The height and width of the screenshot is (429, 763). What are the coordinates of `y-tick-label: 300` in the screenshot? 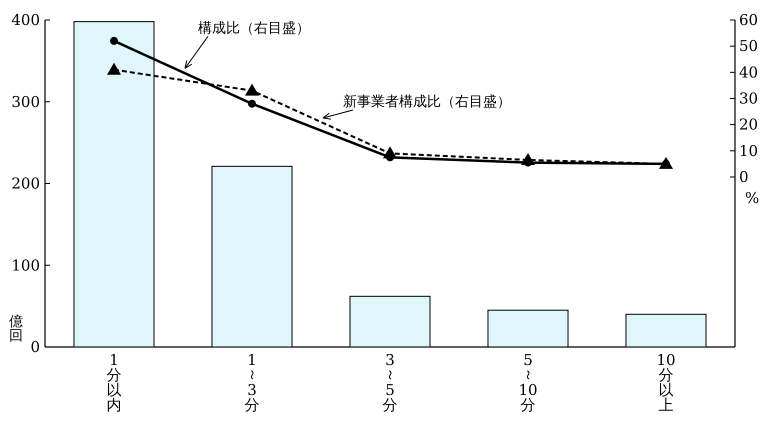 It's located at (25, 101).